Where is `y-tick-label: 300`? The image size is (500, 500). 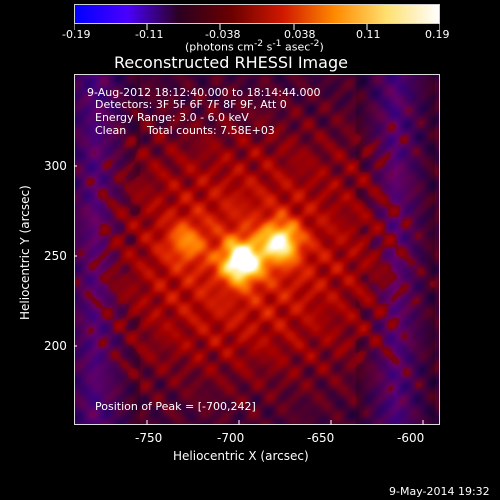 y-tick-label: 300 is located at coordinates (55, 166).